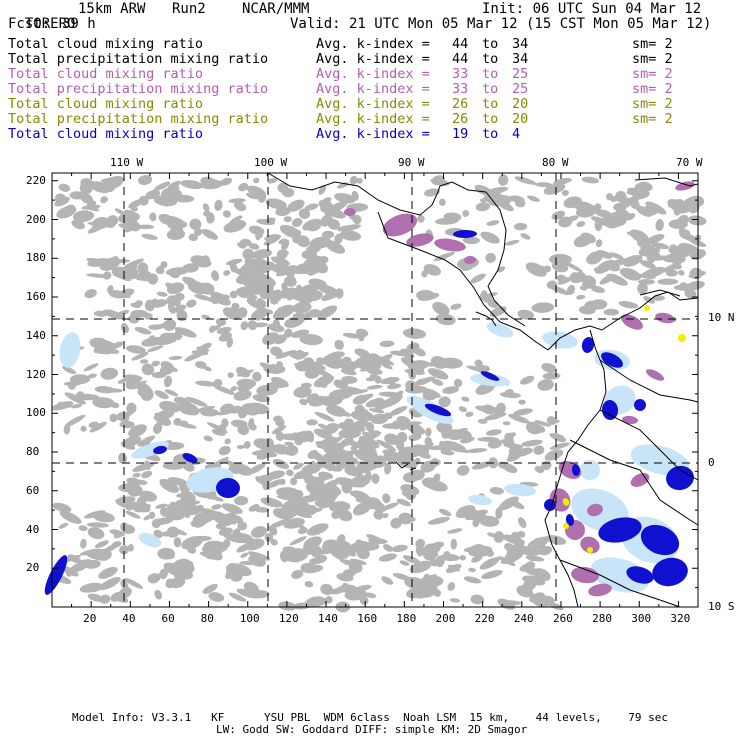  What do you see at coordinates (460, 134) in the screenshot?
I see `legend-from-value: 19` at bounding box center [460, 134].